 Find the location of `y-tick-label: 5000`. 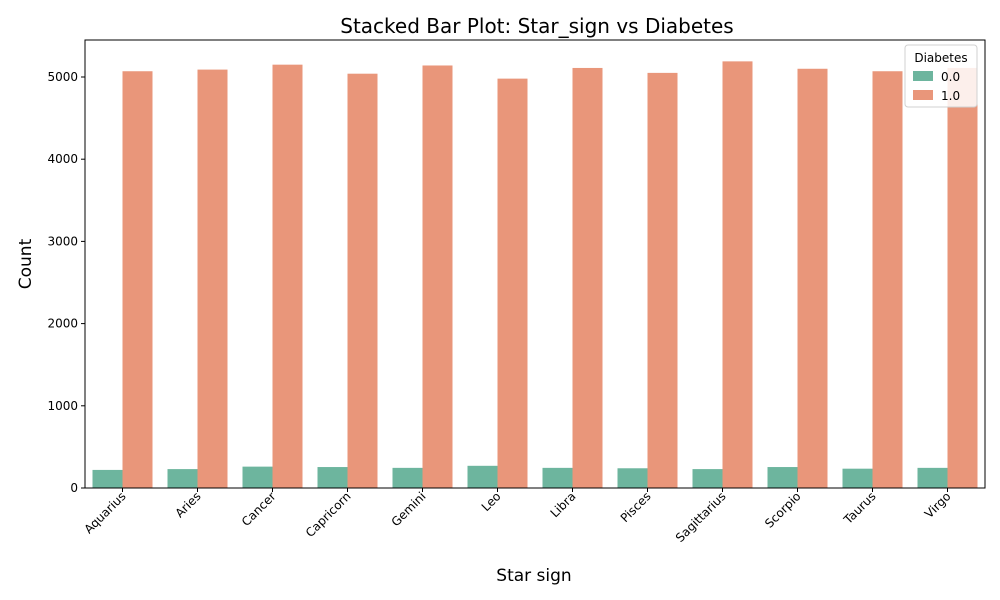

y-tick-label: 5000 is located at coordinates (62, 77).